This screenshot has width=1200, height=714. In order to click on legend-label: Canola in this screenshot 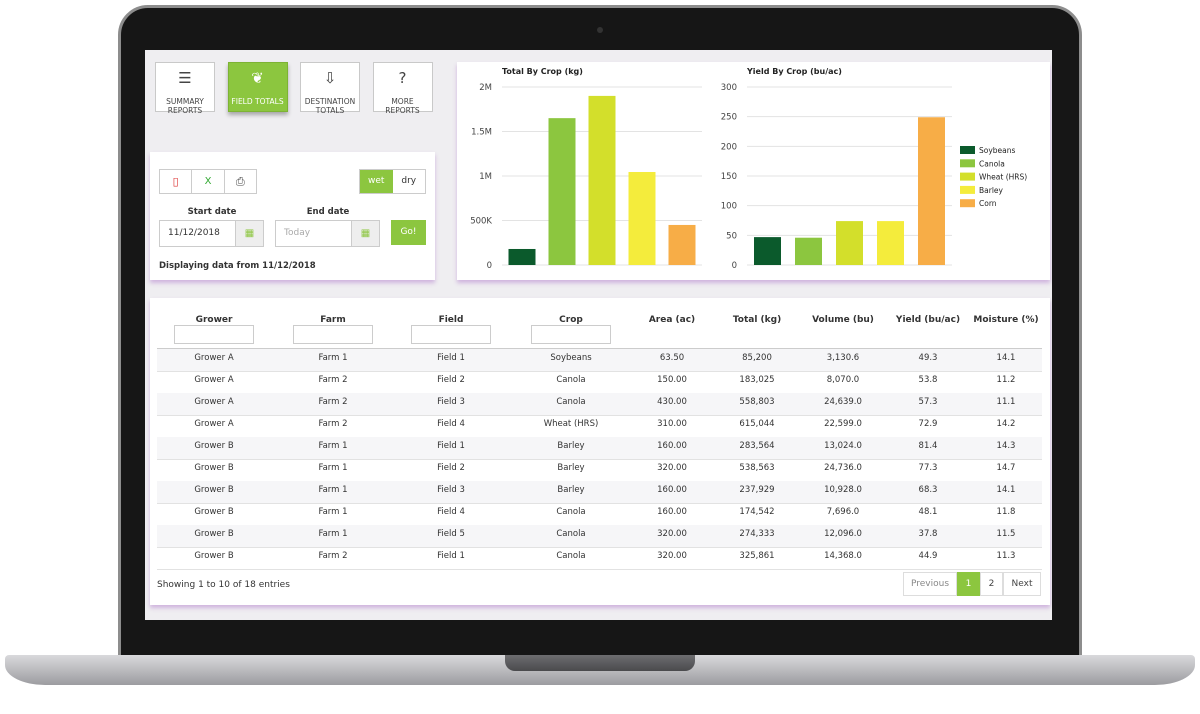, I will do `click(992, 163)`.